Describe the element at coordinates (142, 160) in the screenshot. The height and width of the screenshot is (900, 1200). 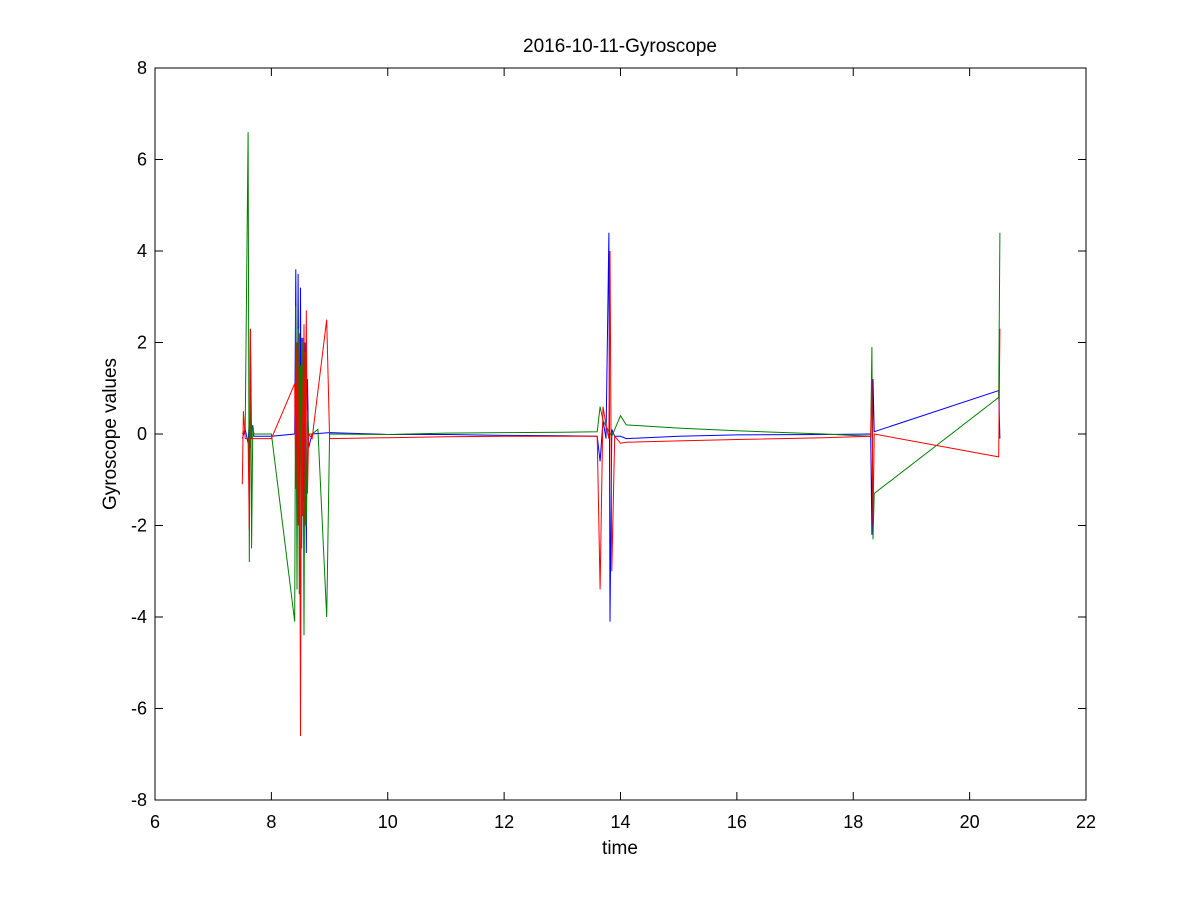
I see `y-tick-label: 6` at that location.